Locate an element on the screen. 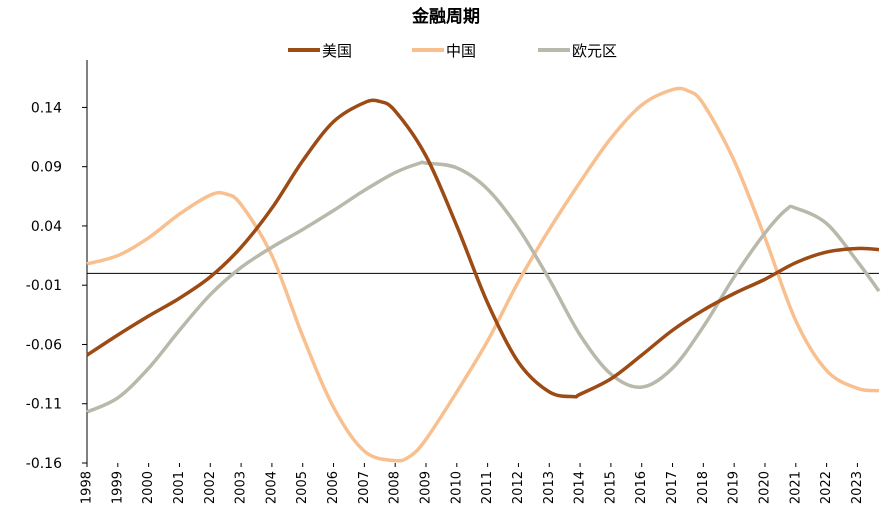 The image size is (893, 524). legend-label-2: 欧元区 is located at coordinates (594, 51).